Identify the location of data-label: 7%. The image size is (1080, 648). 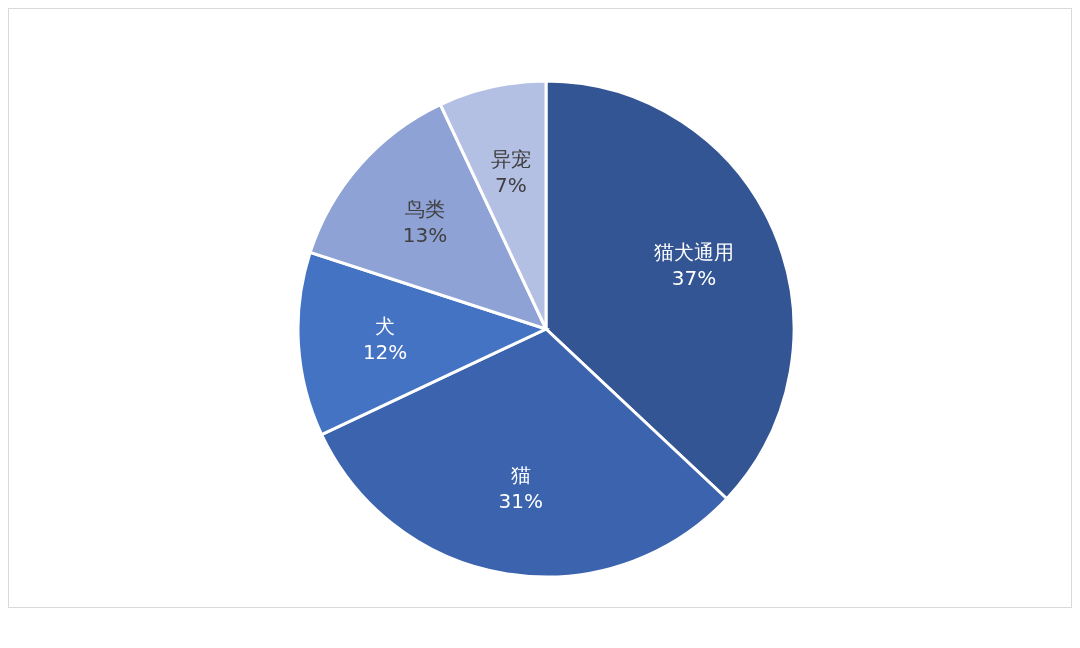
(510, 184).